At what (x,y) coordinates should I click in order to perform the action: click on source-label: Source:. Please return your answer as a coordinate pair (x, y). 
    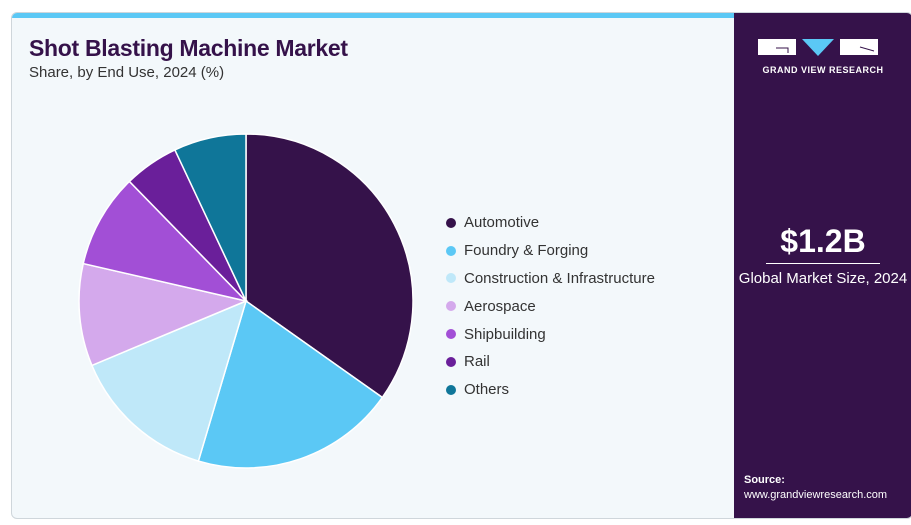
    Looking at the image, I should click on (764, 480).